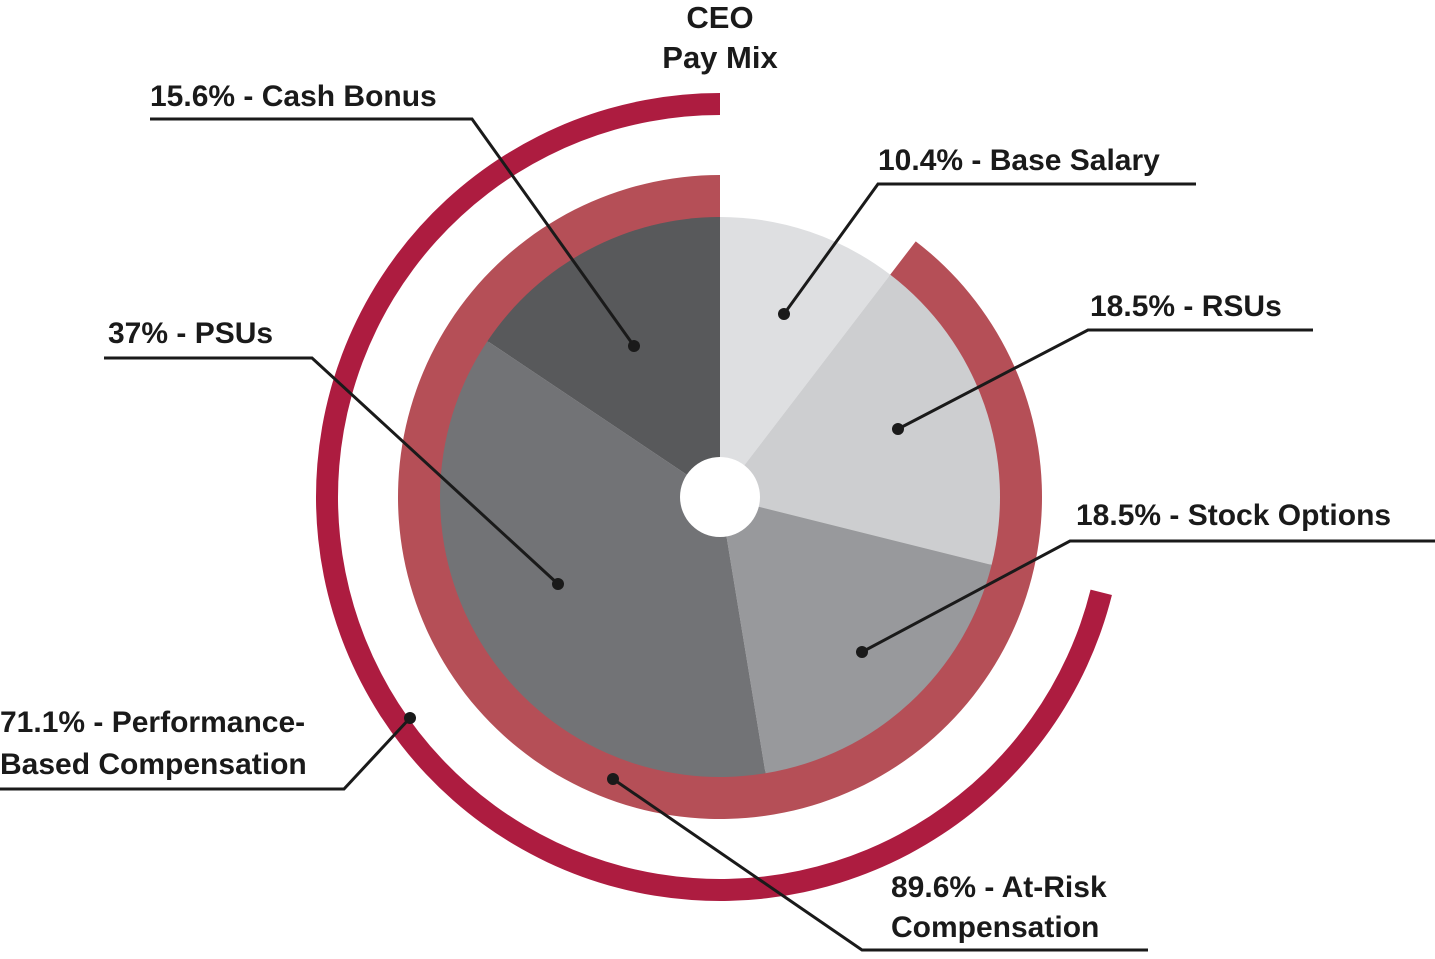 This screenshot has height=959, width=1435. I want to click on chart-title-line-1: CEO, so click(719, 17).